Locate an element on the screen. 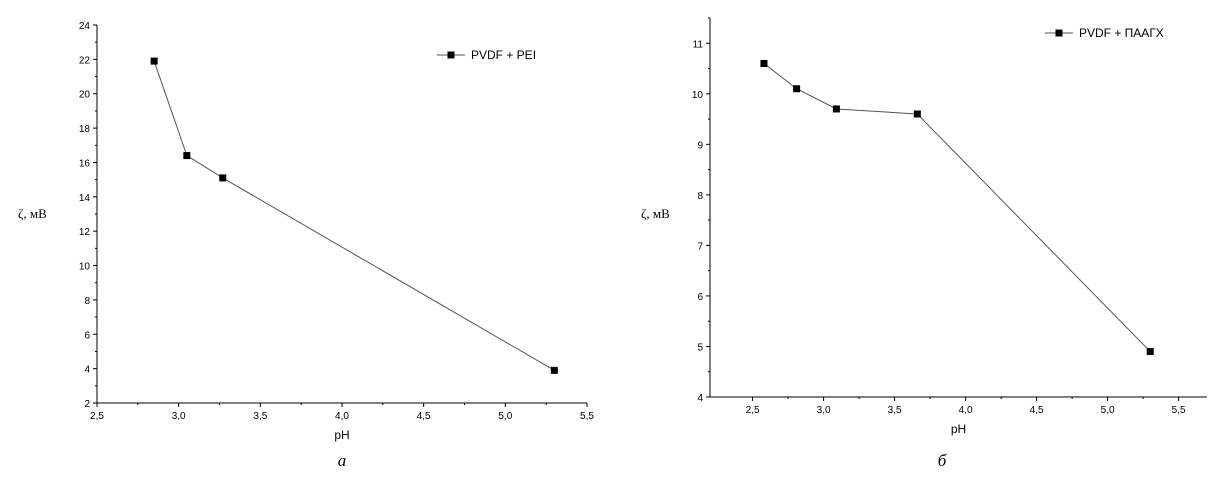  chart-a-y-tick-label: 4 is located at coordinates (87, 370).